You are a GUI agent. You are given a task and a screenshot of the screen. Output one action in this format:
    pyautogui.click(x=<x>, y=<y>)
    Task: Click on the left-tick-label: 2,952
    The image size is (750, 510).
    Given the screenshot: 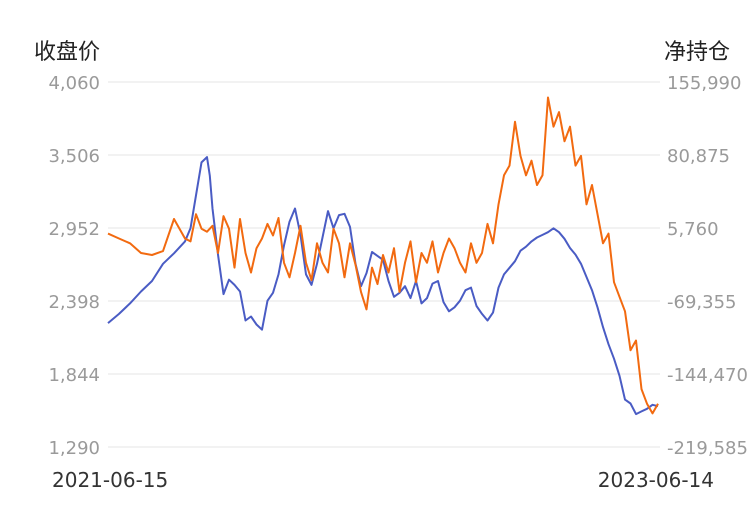 What is the action you would take?
    pyautogui.click(x=74, y=229)
    